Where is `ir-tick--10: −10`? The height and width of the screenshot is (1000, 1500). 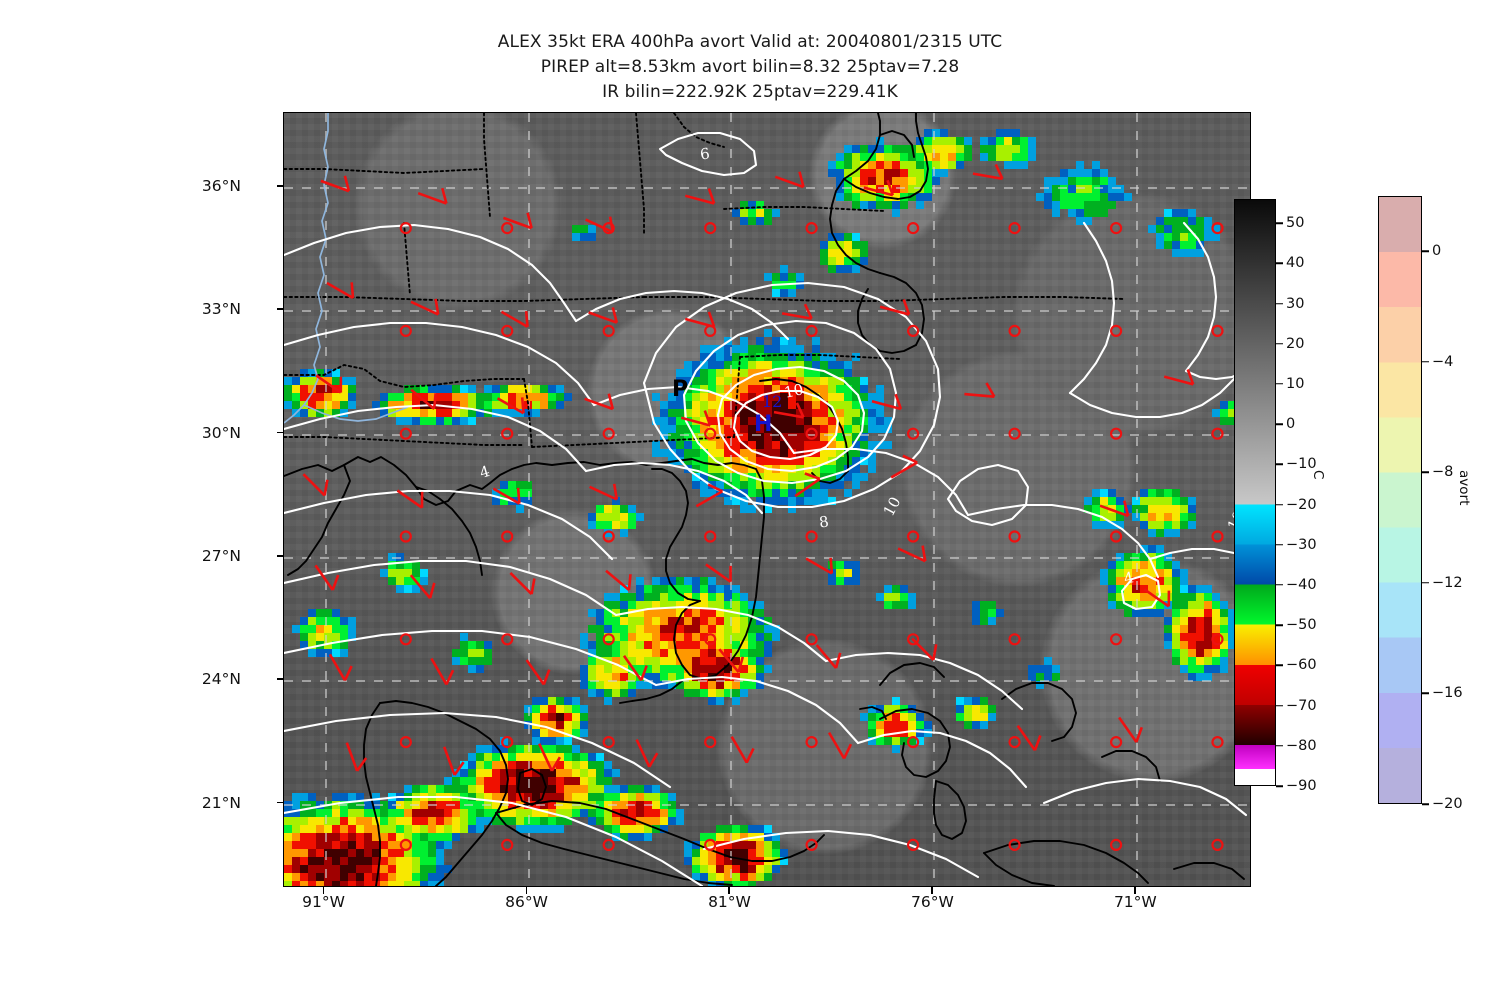
ir-tick--10: −10 is located at coordinates (1301, 464).